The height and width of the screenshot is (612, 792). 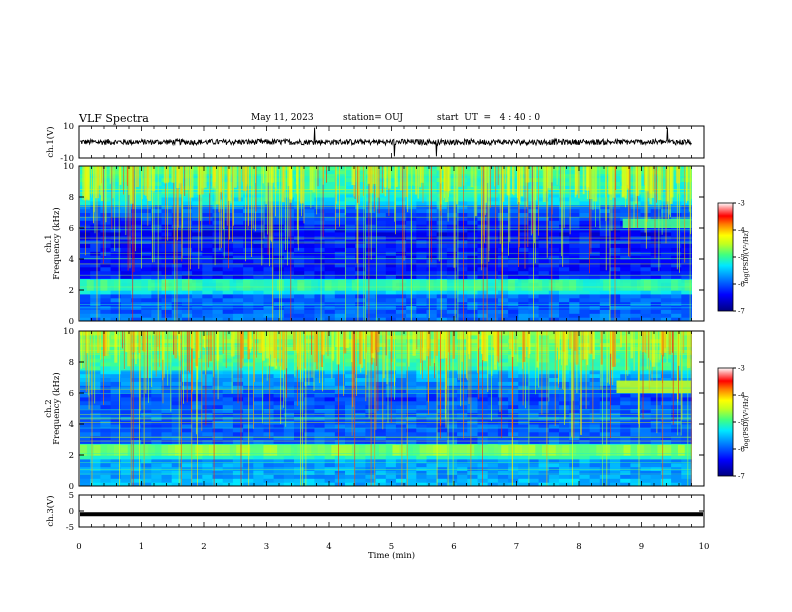 I want to click on x-tick-label: 0, so click(x=78, y=547).